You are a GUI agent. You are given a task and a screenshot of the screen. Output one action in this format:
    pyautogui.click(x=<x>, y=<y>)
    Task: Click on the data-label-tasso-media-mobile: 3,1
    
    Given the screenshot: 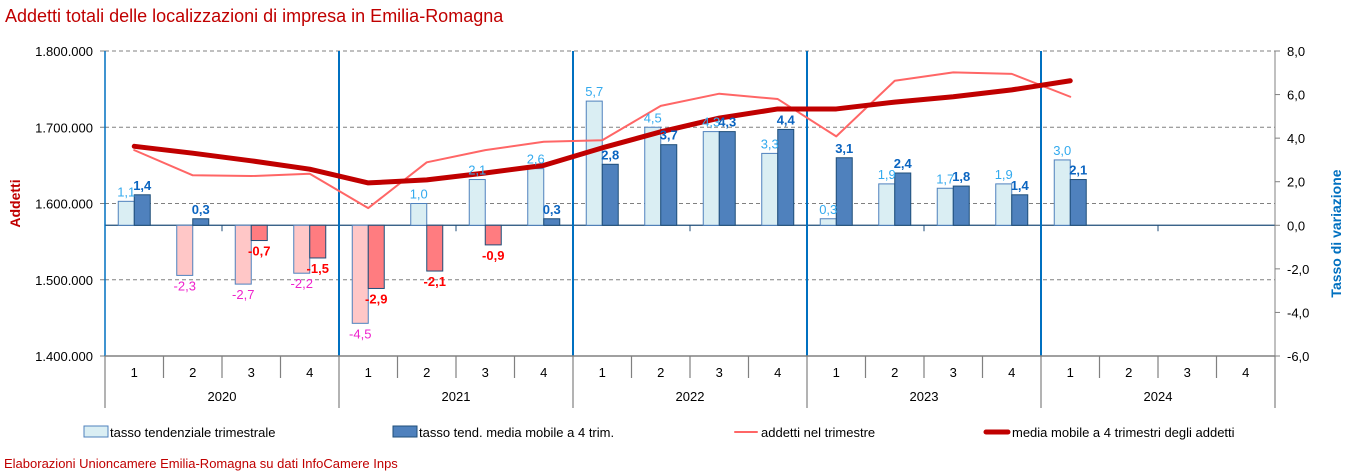 What is the action you would take?
    pyautogui.click(x=844, y=148)
    